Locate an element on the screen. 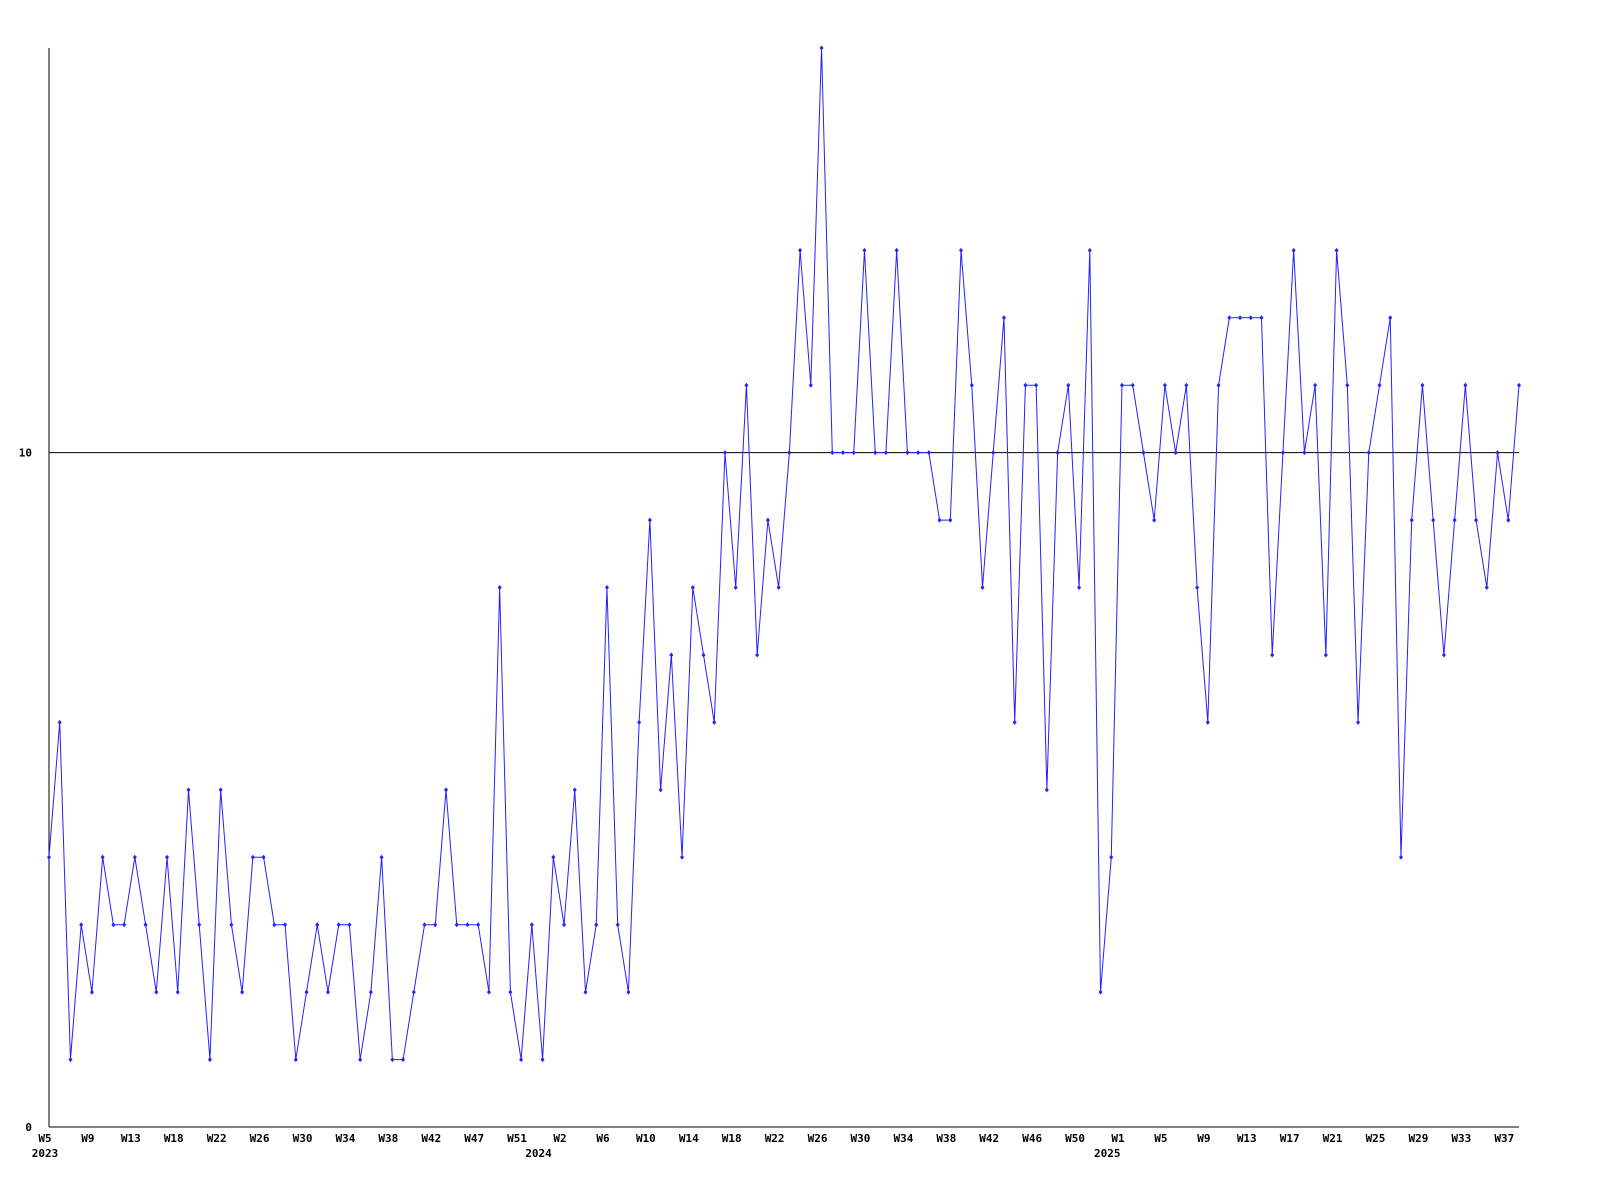  x-tick-label: W13 is located at coordinates (1247, 1138).